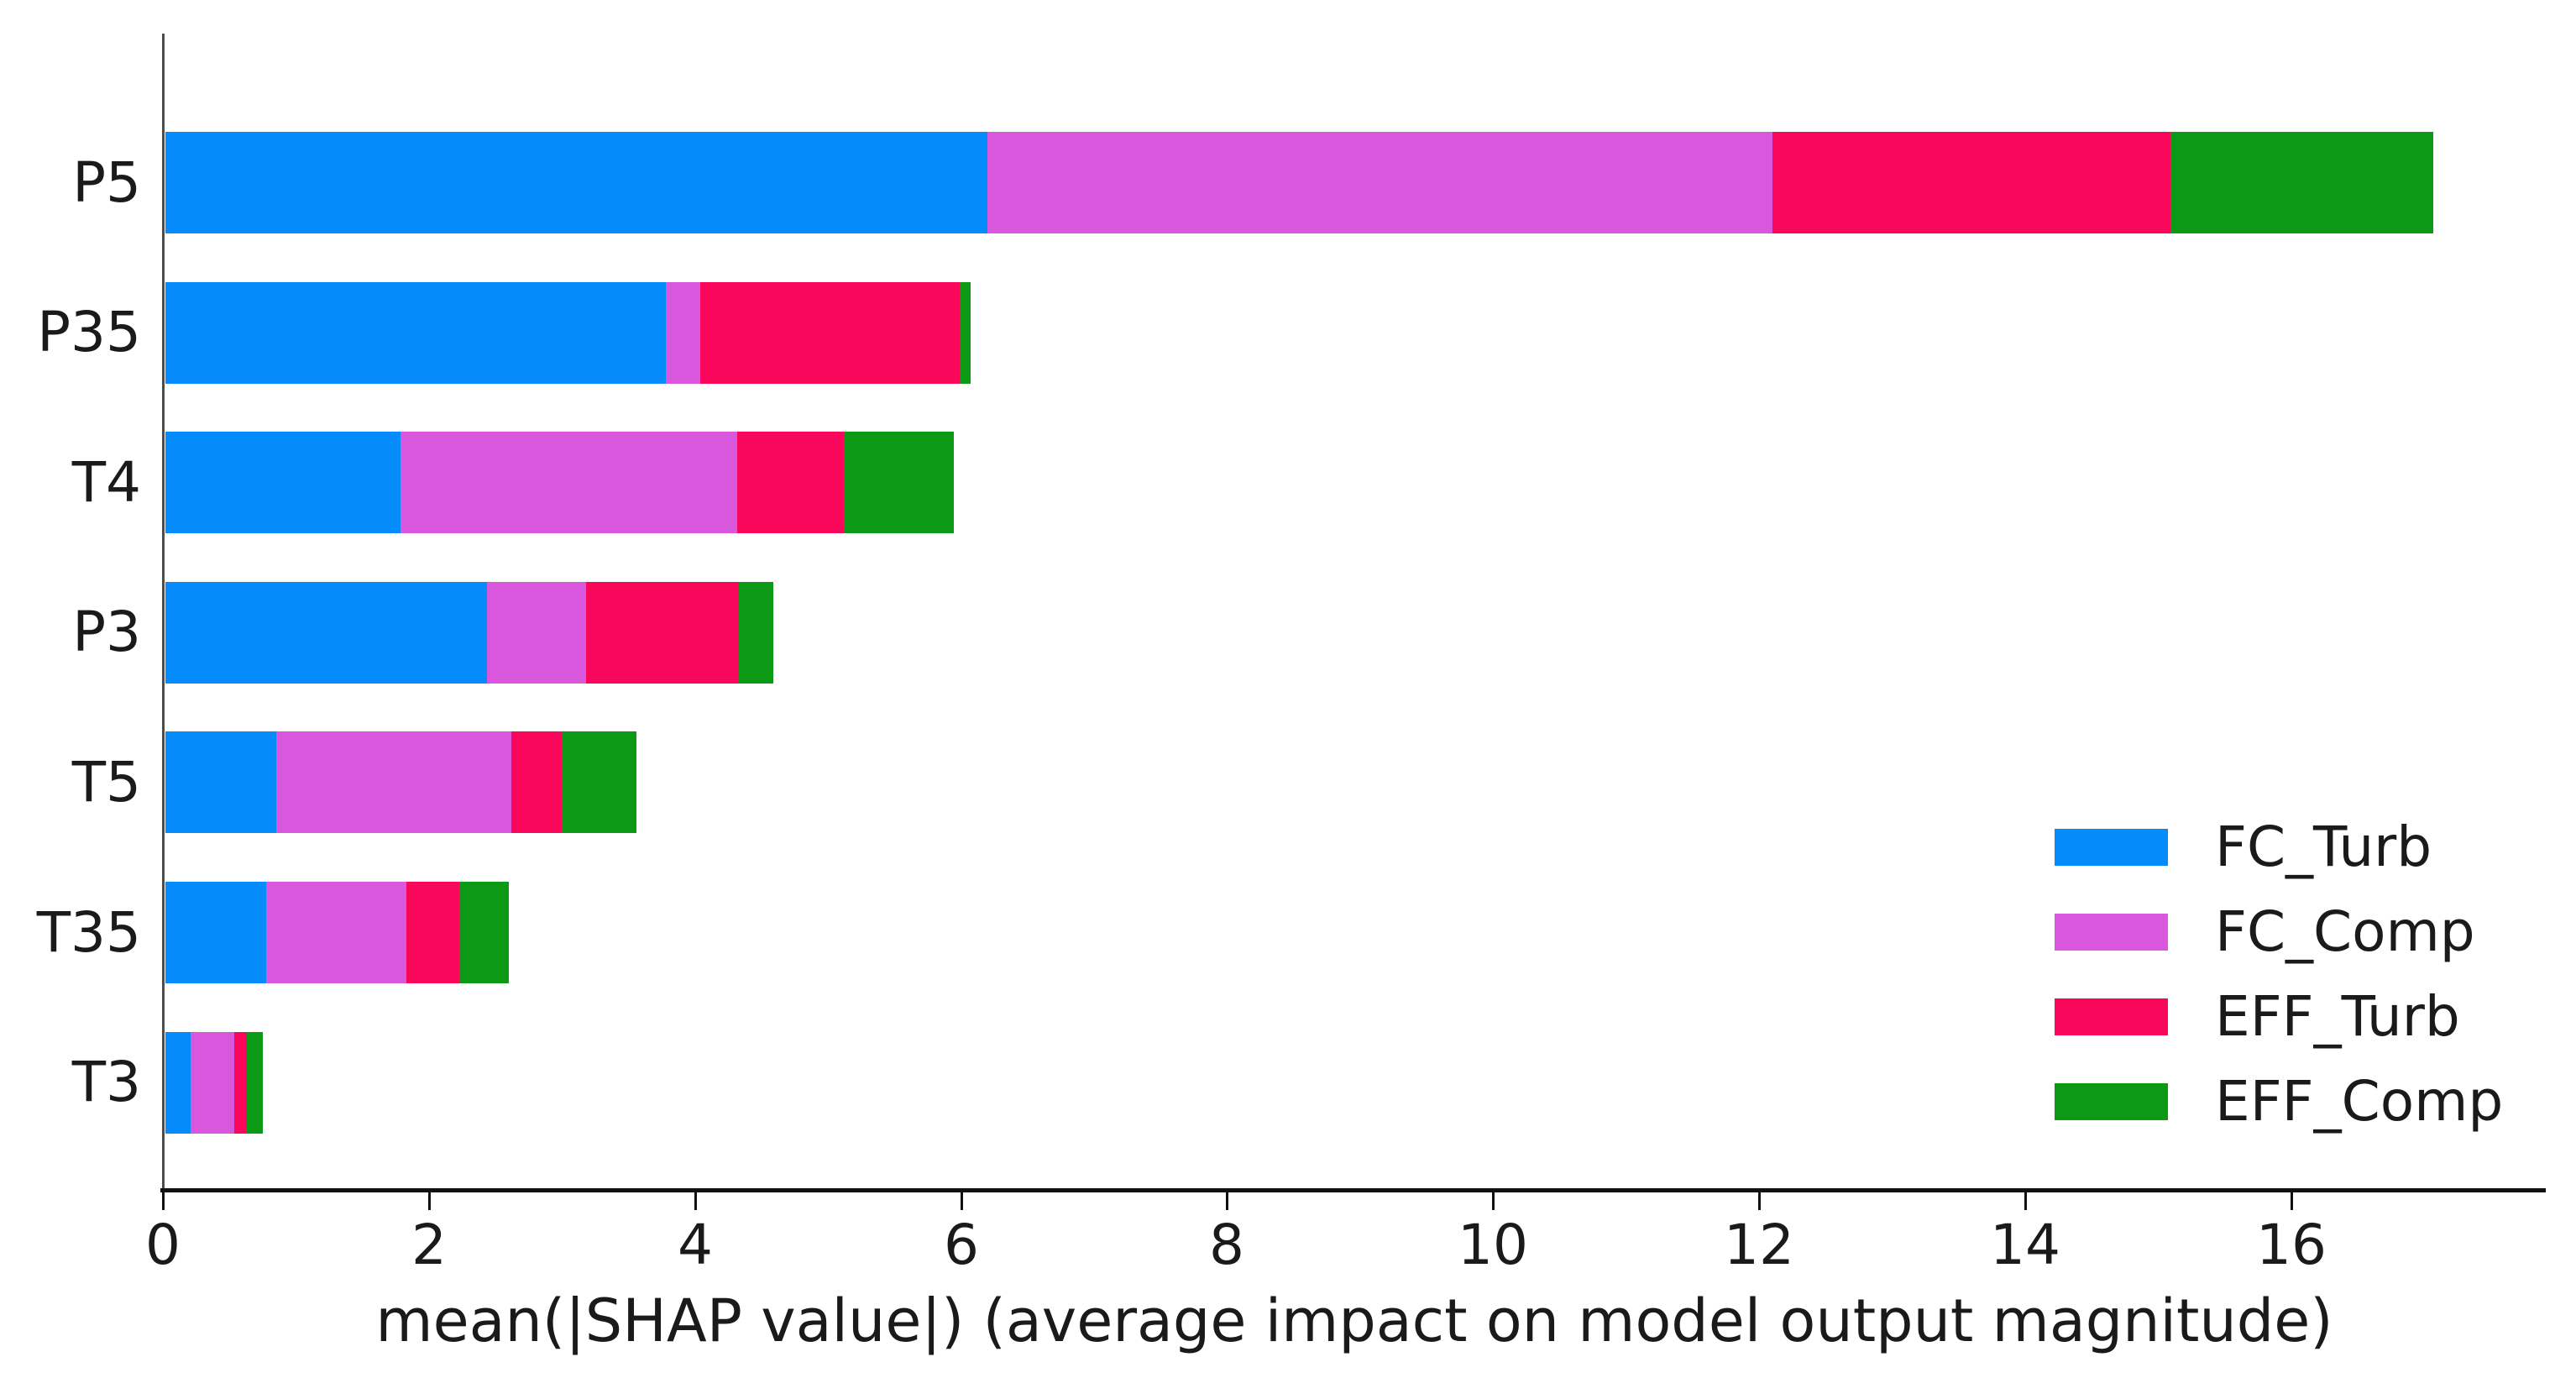 This screenshot has width=2576, height=1378. Describe the element at coordinates (1493, 1245) in the screenshot. I see `x-tick-label-10: 10` at that location.